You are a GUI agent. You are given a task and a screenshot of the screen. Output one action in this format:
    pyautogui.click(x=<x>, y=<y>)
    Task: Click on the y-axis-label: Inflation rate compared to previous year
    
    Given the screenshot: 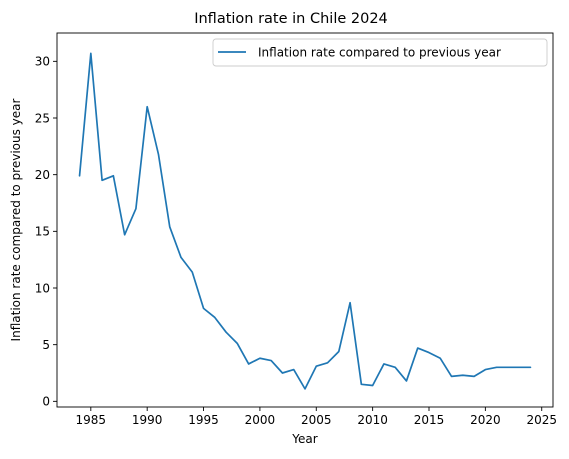 What is the action you would take?
    pyautogui.click(x=16, y=219)
    